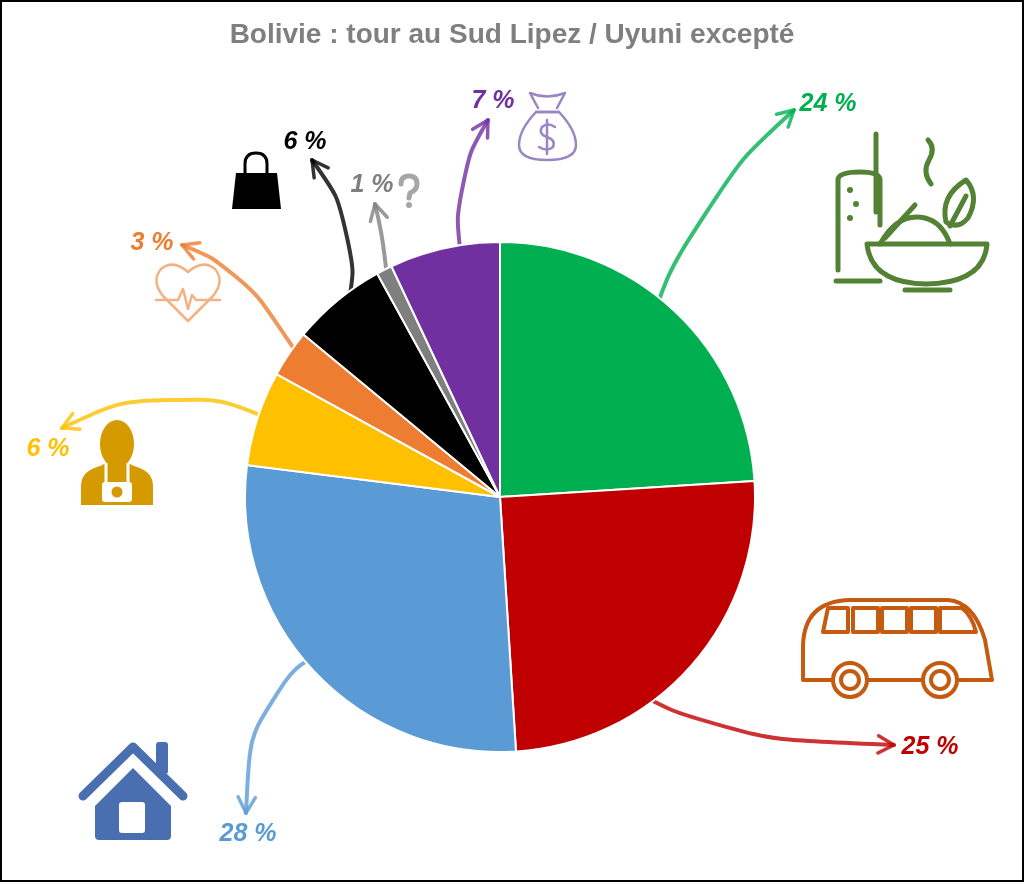  Describe the element at coordinates (247, 832) in the screenshot. I see `data-label: 28 %` at that location.